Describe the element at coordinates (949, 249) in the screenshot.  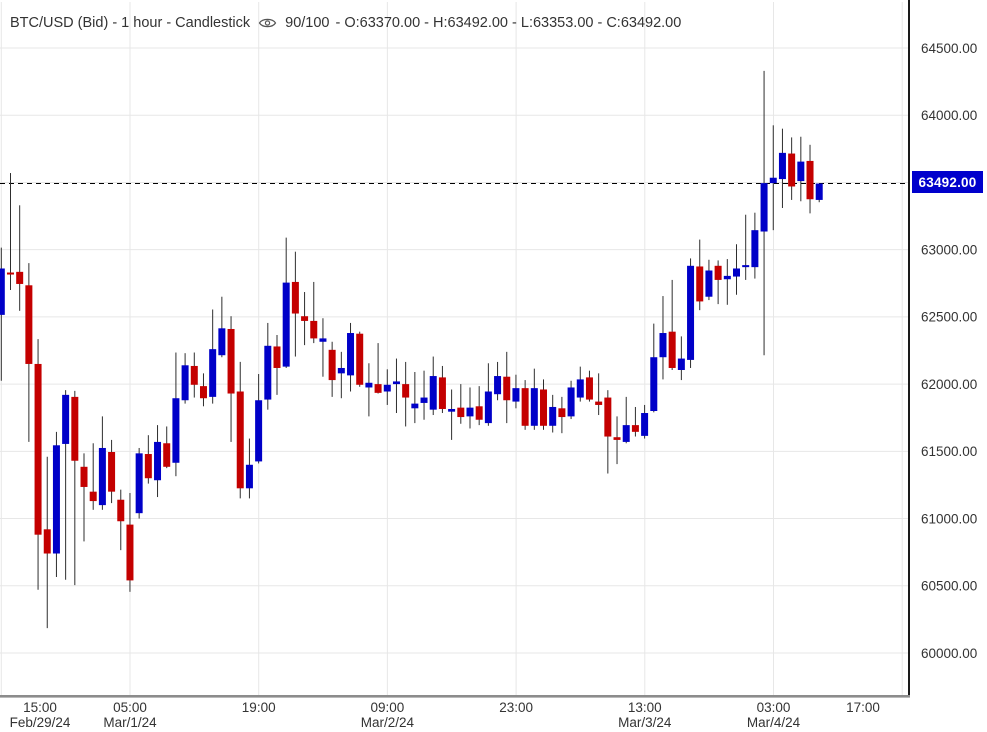
I see `price-axis-label: 63000.00` at that location.